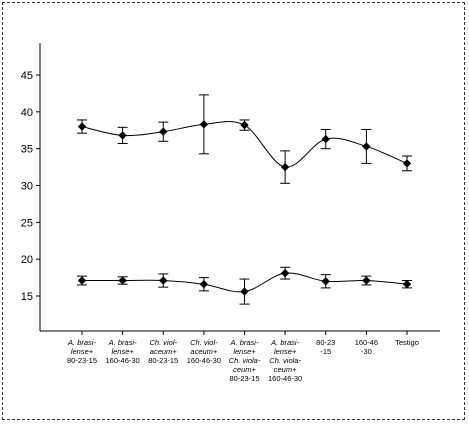 The image size is (469, 424). What do you see at coordinates (27, 113) in the screenshot?
I see `y-tick-label: 40` at bounding box center [27, 113].